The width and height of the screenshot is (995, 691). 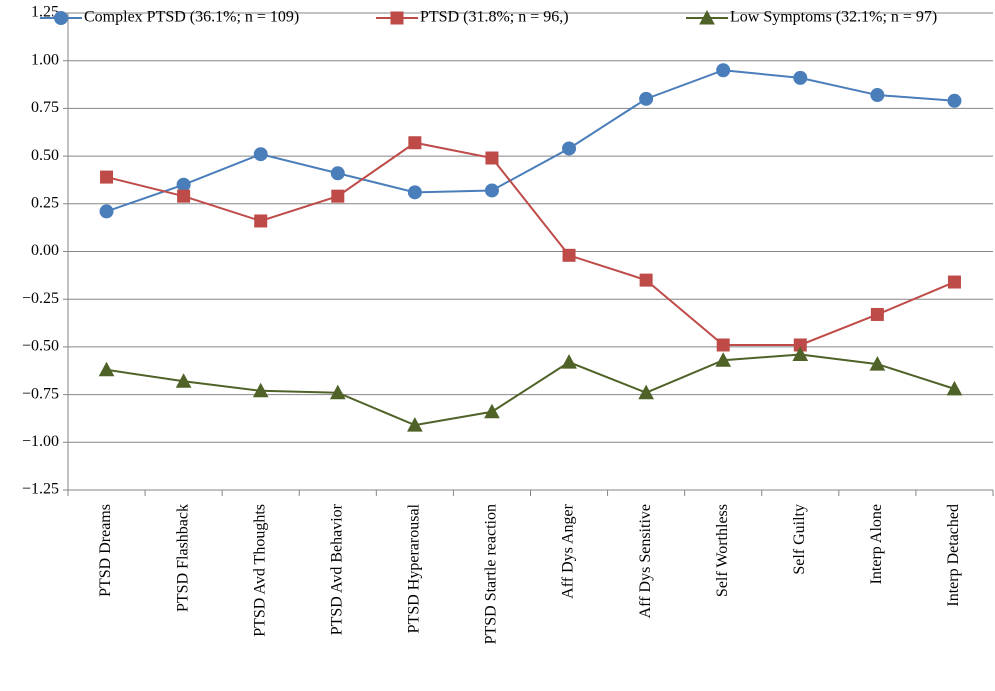 I want to click on x-tick-label: Self Worthless, so click(x=722, y=550).